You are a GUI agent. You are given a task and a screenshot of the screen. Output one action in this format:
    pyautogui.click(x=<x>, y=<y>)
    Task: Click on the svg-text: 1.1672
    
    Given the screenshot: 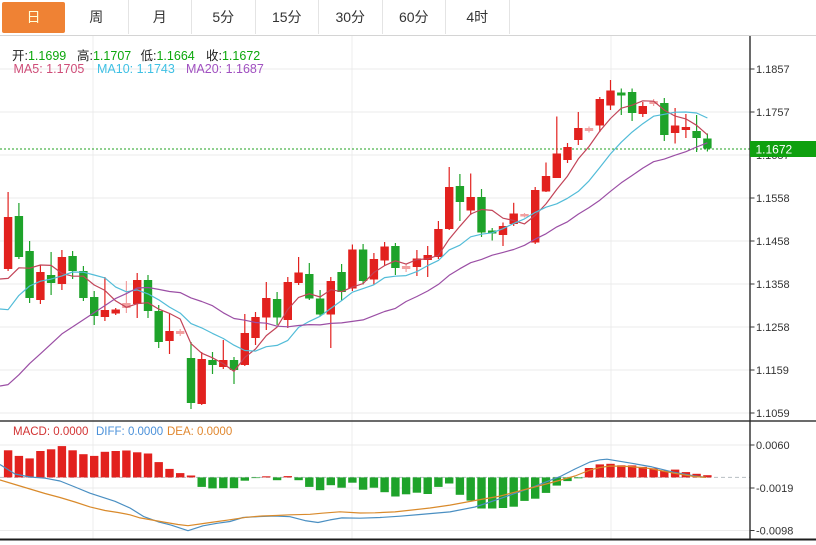 What is the action you would take?
    pyautogui.click(x=774, y=150)
    